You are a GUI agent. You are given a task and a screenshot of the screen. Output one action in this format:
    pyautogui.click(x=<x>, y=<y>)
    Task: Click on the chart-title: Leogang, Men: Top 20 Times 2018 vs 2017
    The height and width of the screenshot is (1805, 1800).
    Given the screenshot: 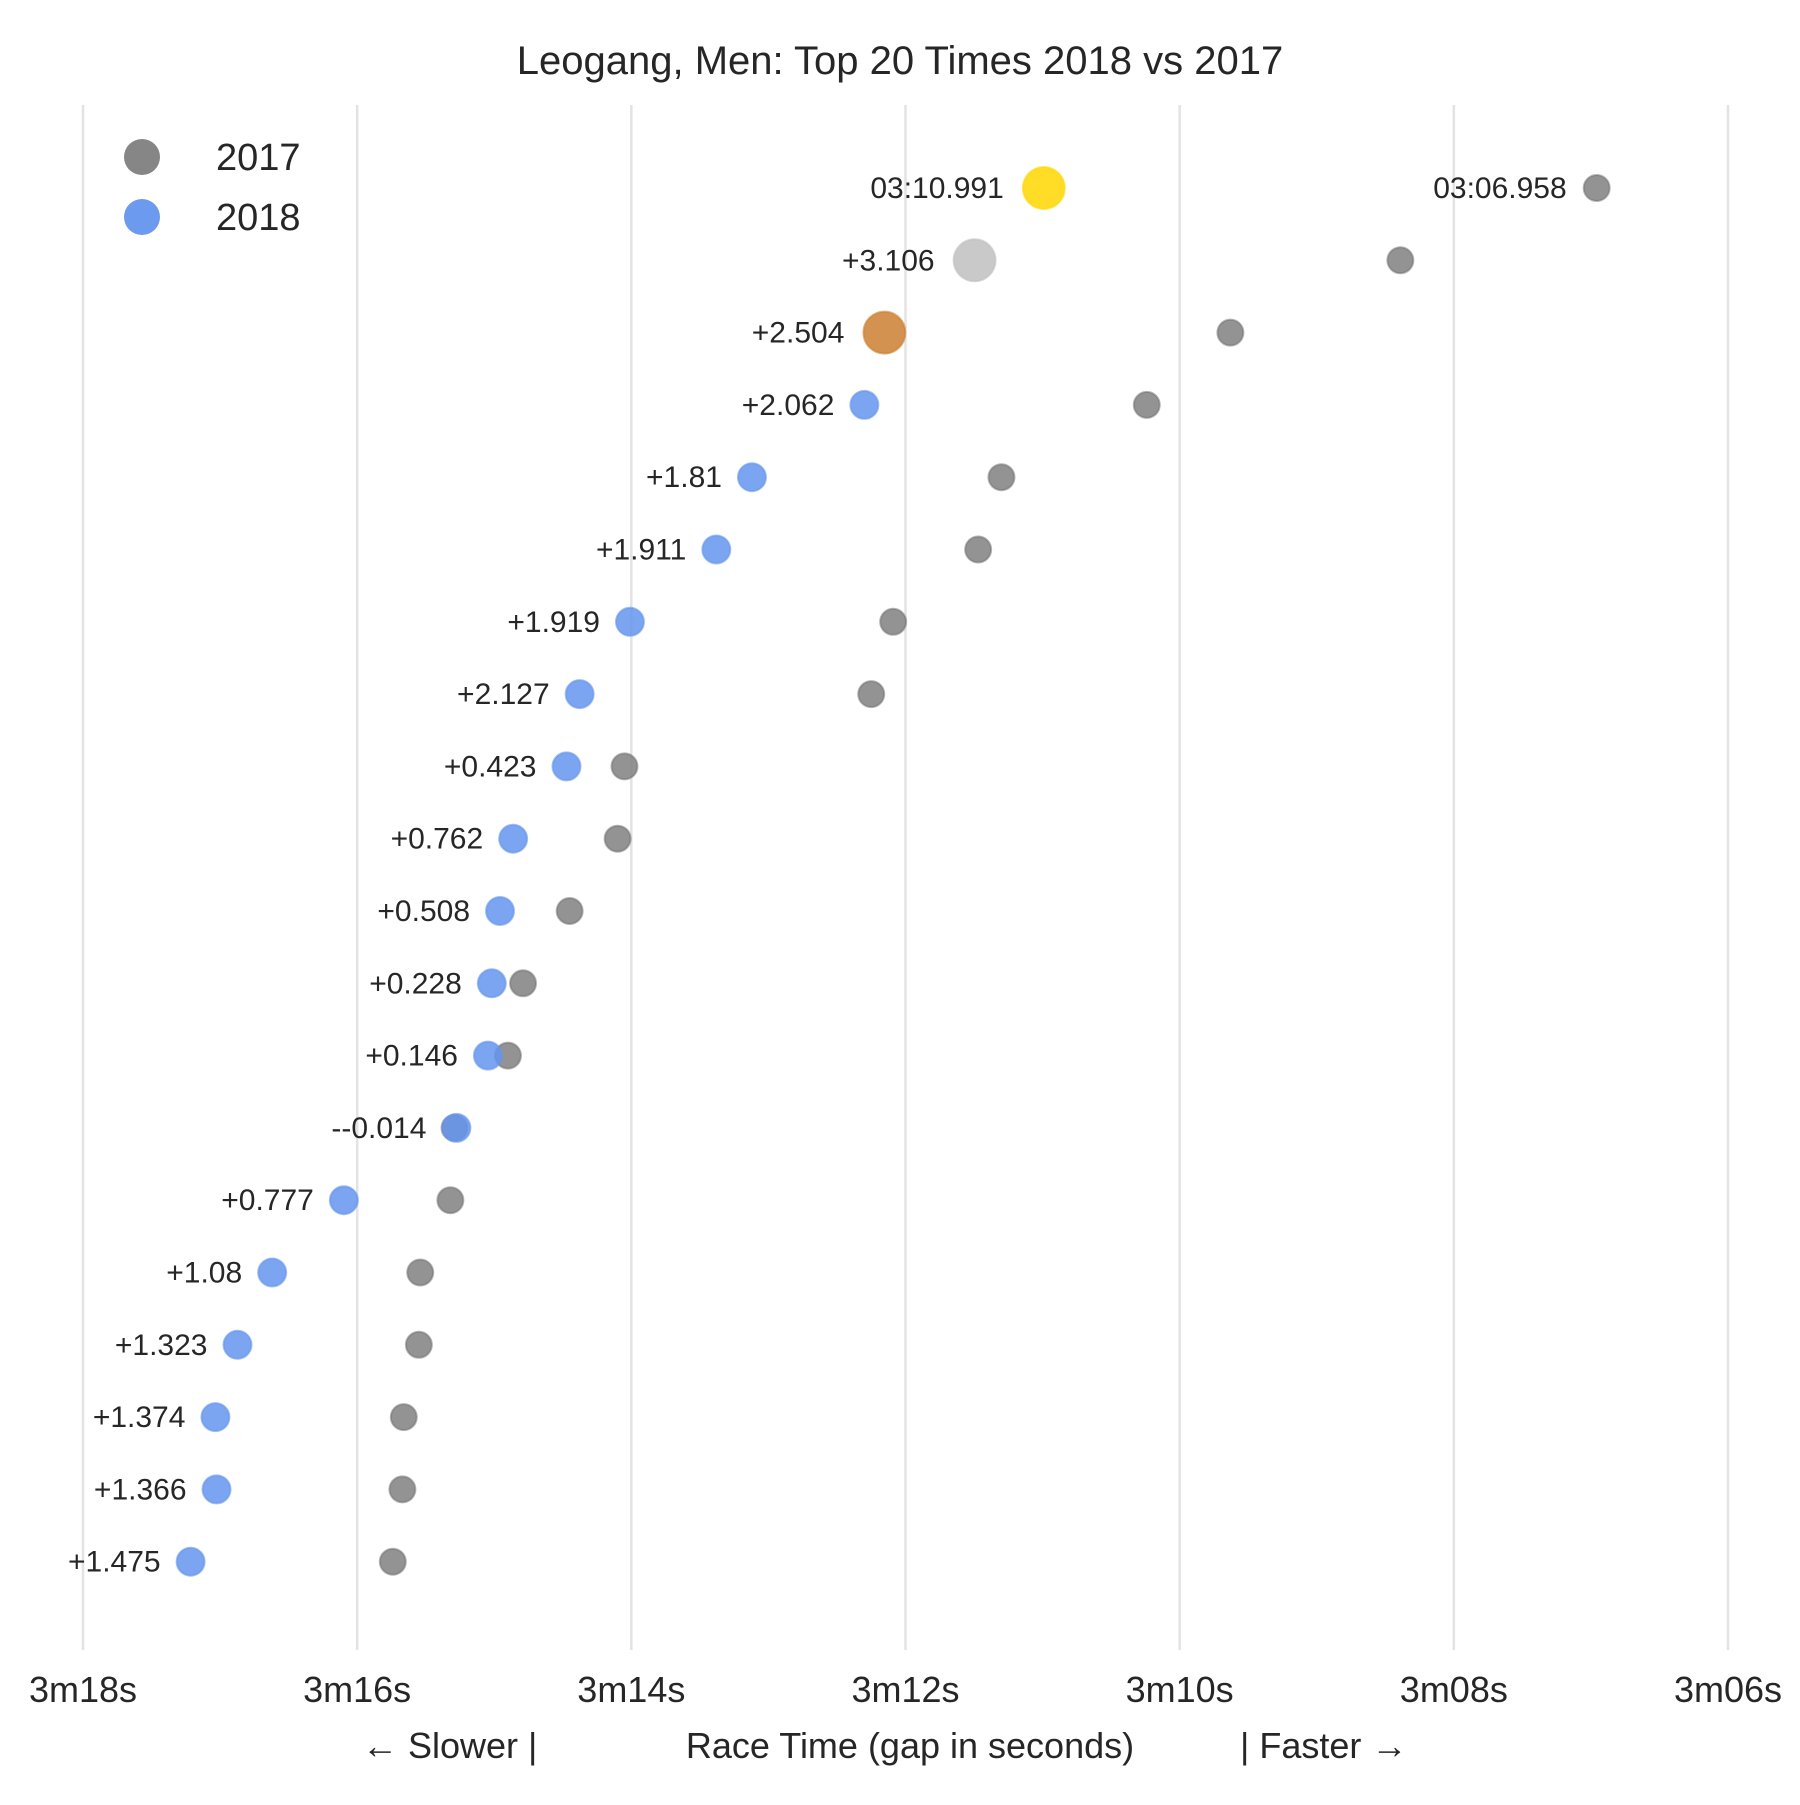 What is the action you would take?
    pyautogui.click(x=900, y=61)
    